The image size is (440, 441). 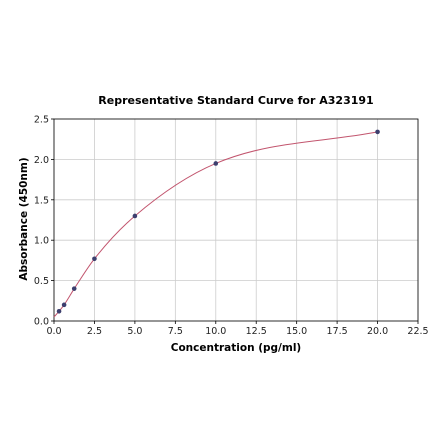 I want to click on y-tick-label: 2.5, so click(x=41, y=120).